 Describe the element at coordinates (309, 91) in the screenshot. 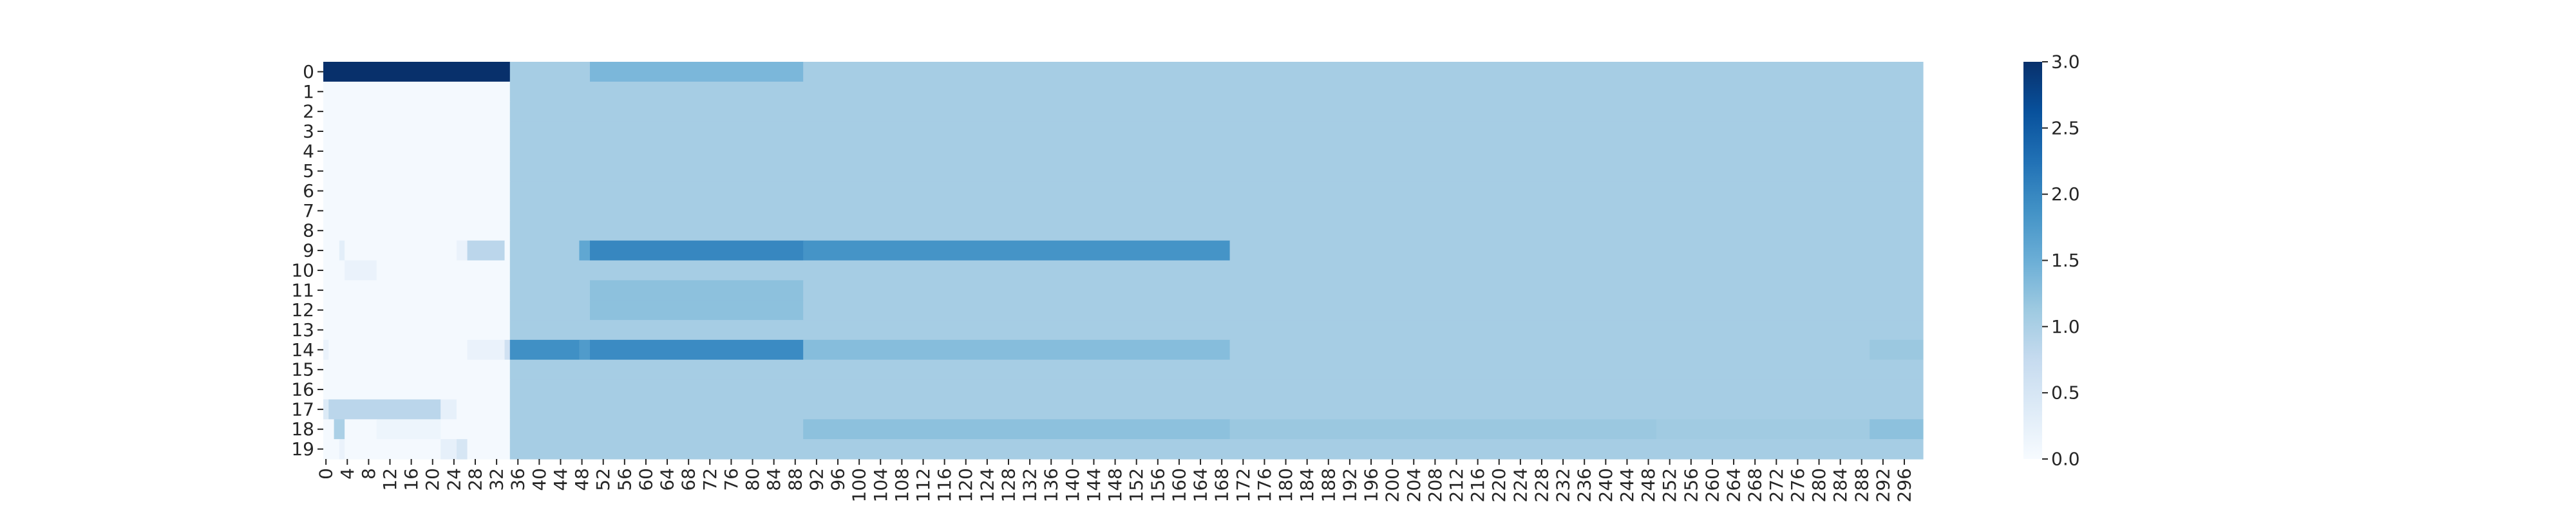

I see `y-tick-label: 1` at that location.